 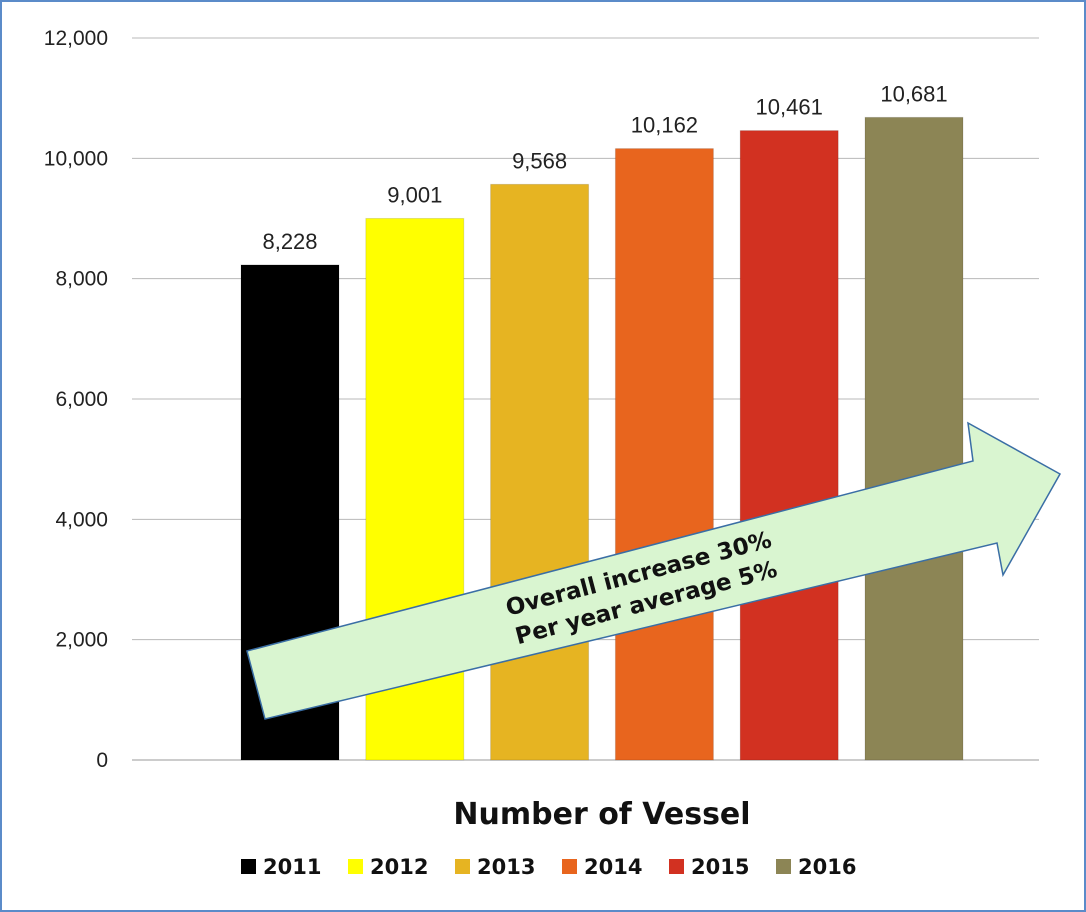 What do you see at coordinates (720, 867) in the screenshot?
I see `legend-label-2015: 2015` at bounding box center [720, 867].